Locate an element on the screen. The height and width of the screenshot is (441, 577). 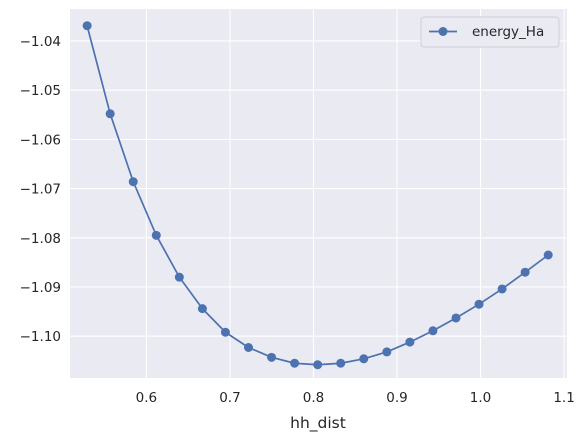
y-tick-label: −1.06 is located at coordinates (40, 140).